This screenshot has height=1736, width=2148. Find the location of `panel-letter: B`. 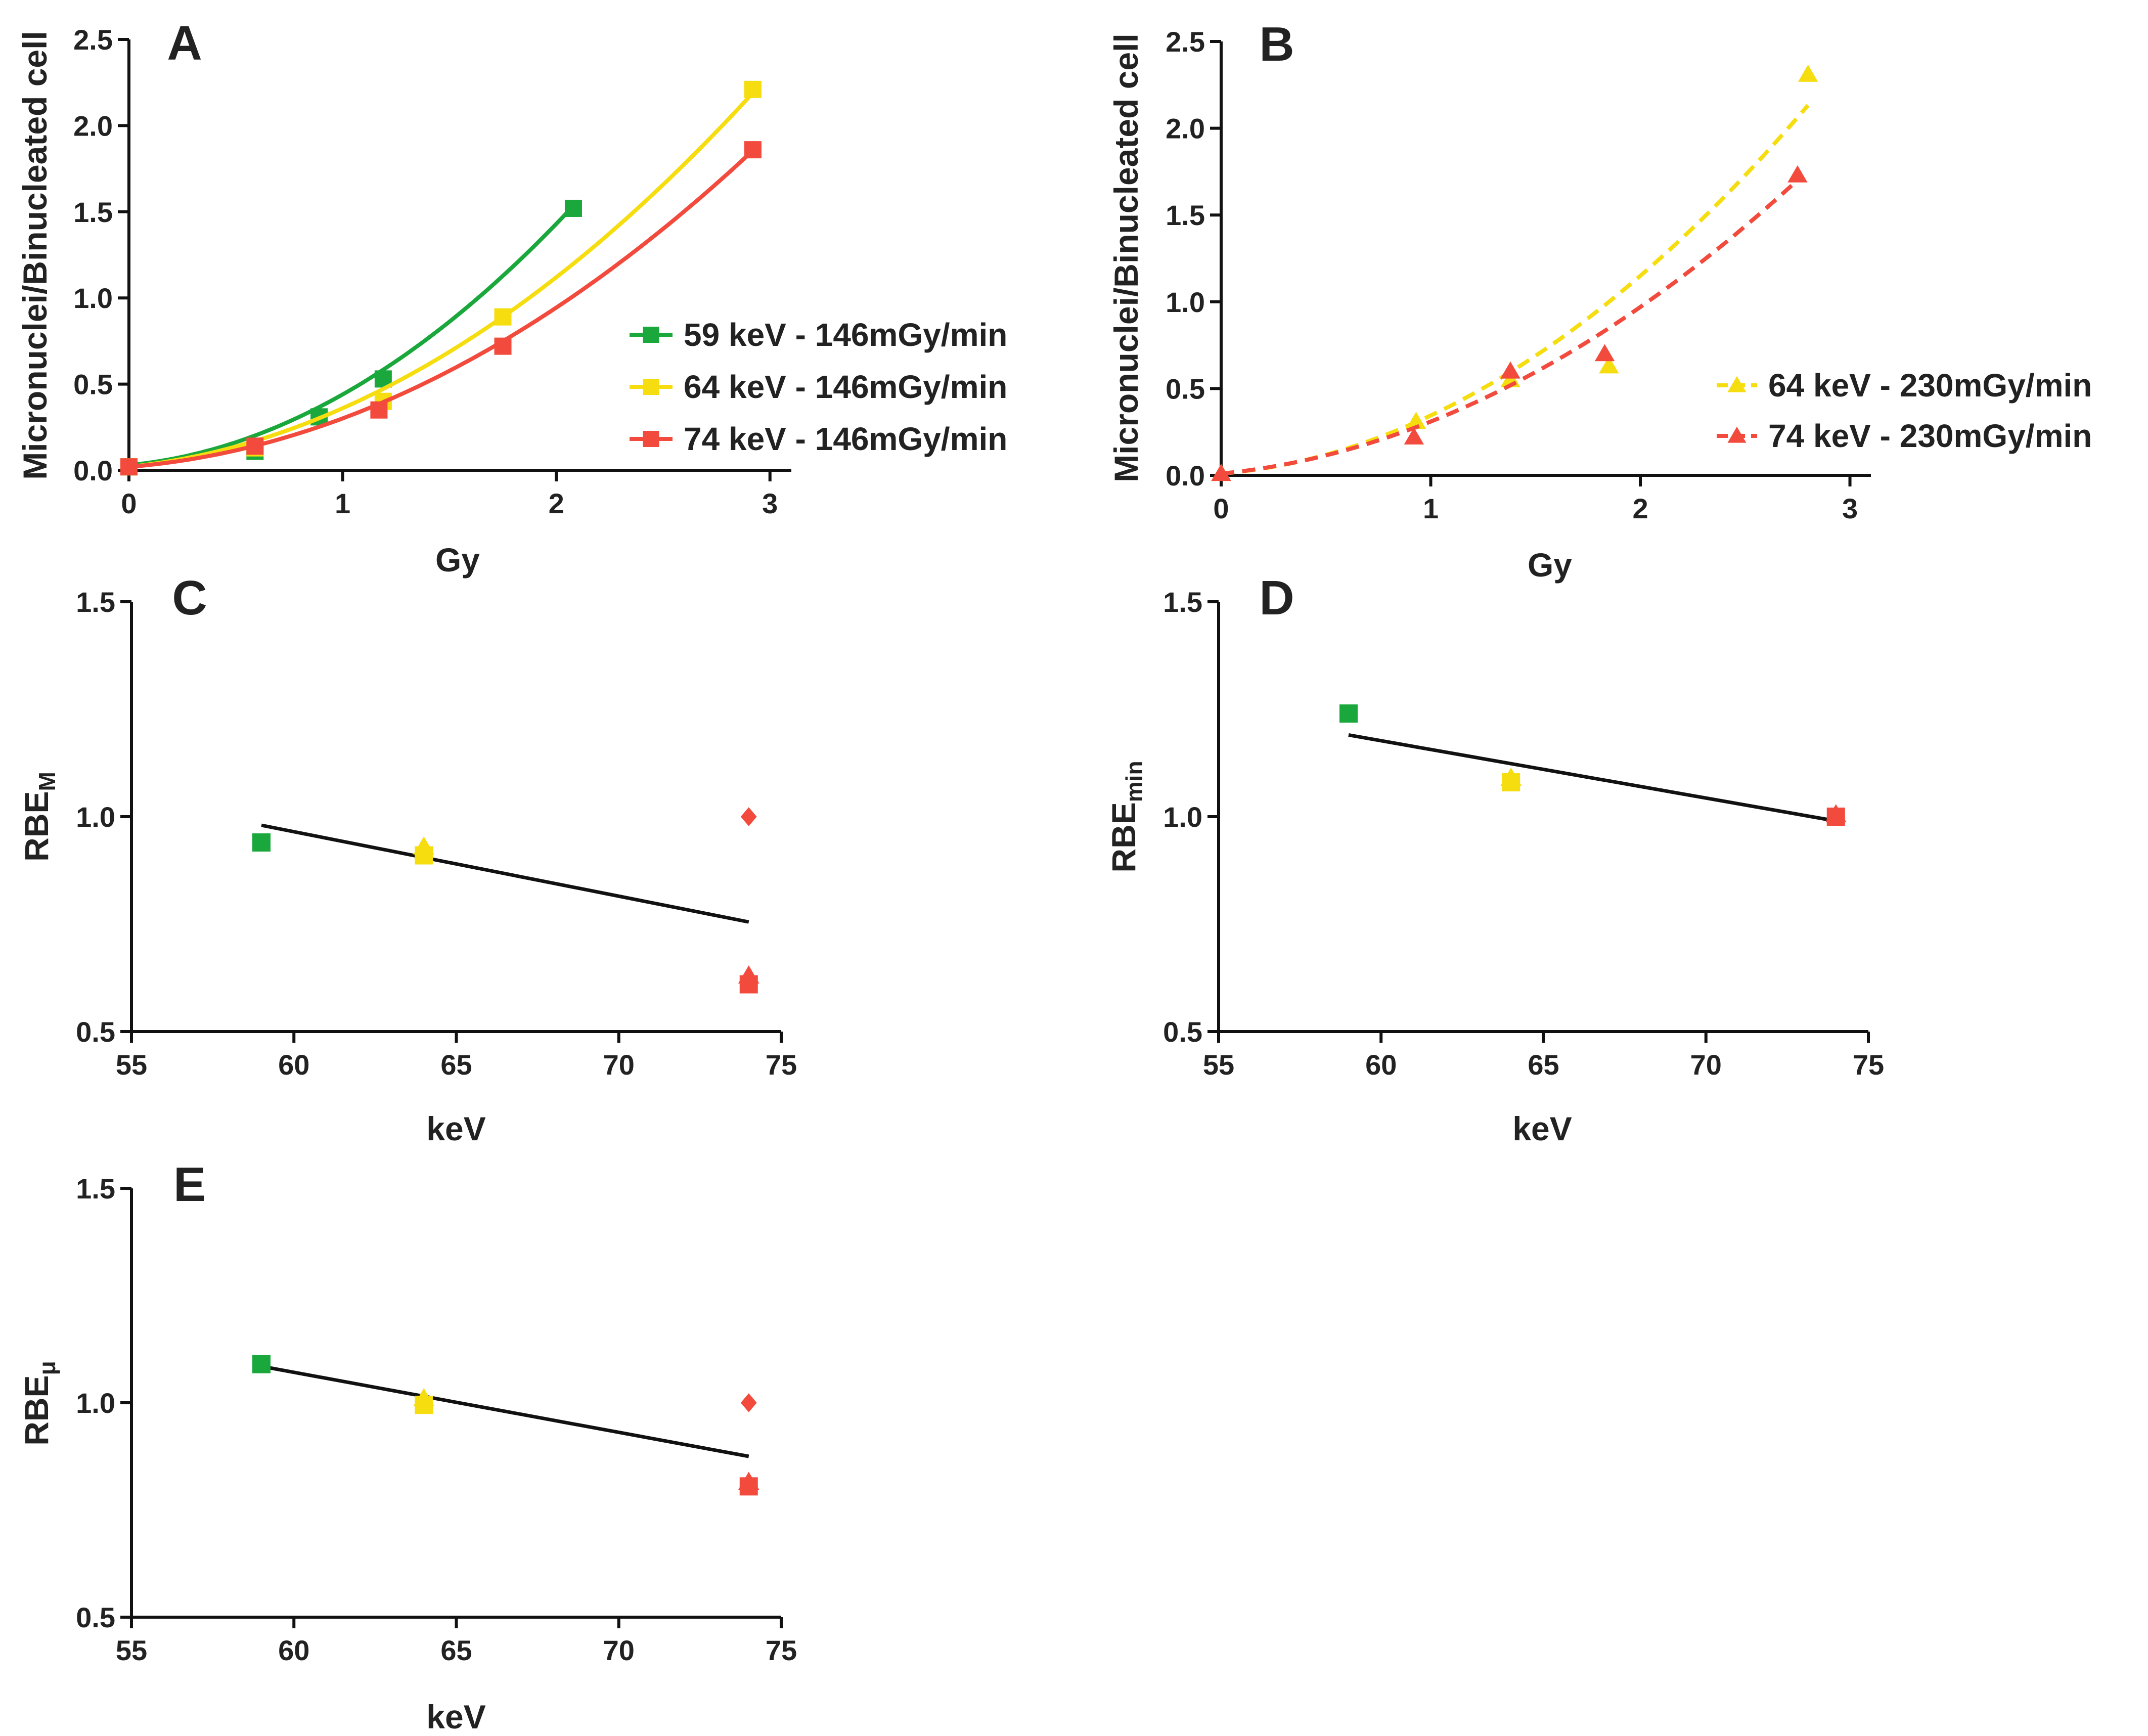

panel-letter: B is located at coordinates (1276, 44).